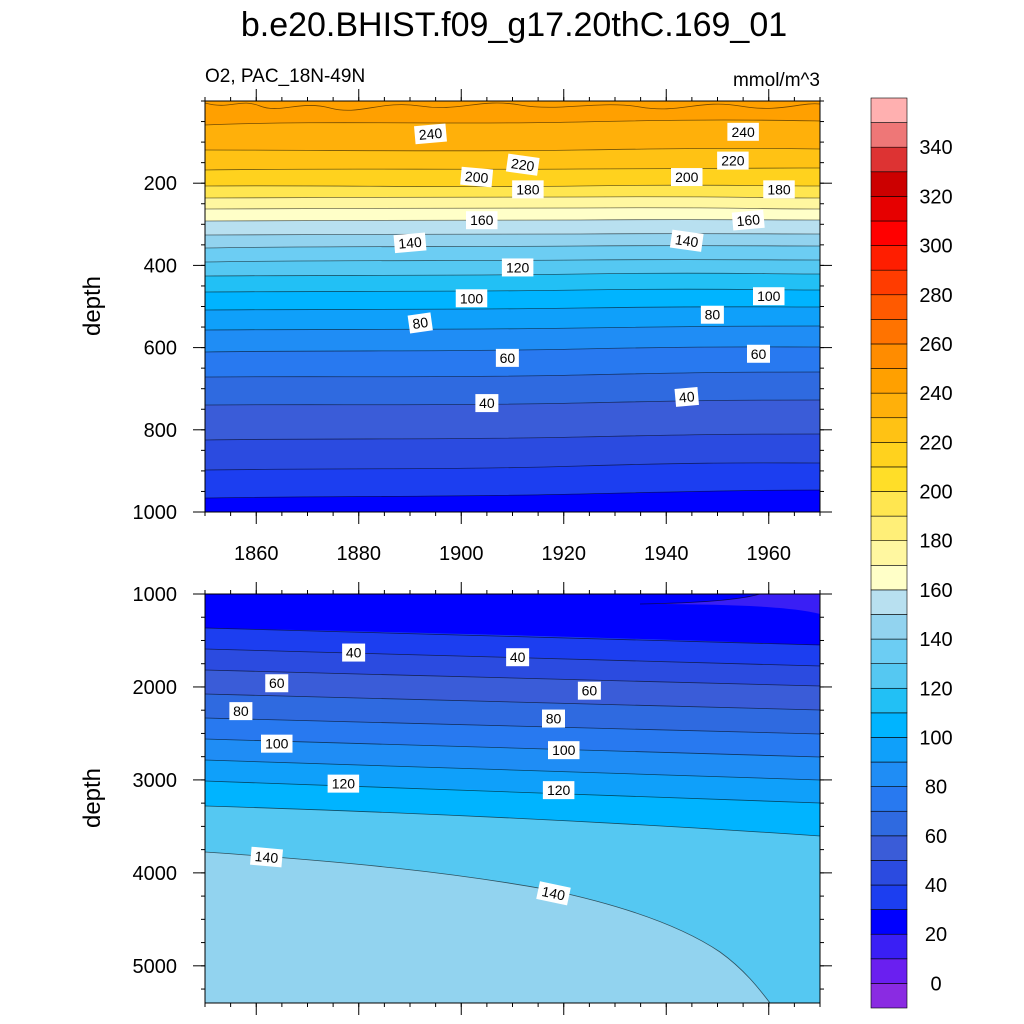 This screenshot has width=1024, height=1024. I want to click on chart-title: b.e20.BHIST.f09_g17.20thC.169_01, so click(514, 25).